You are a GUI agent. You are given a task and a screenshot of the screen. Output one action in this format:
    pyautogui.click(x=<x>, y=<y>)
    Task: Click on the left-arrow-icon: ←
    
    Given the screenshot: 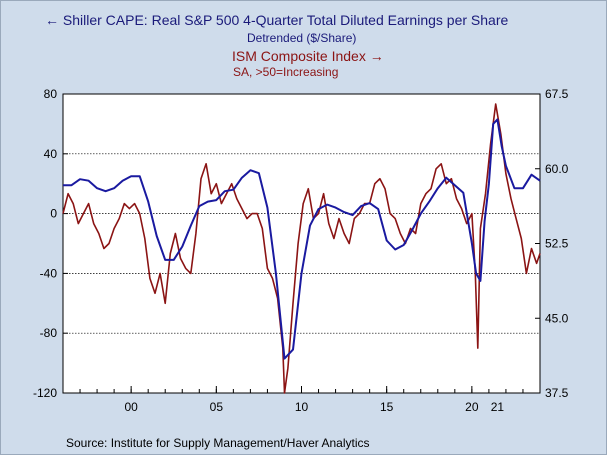 What is the action you would take?
    pyautogui.click(x=52, y=20)
    